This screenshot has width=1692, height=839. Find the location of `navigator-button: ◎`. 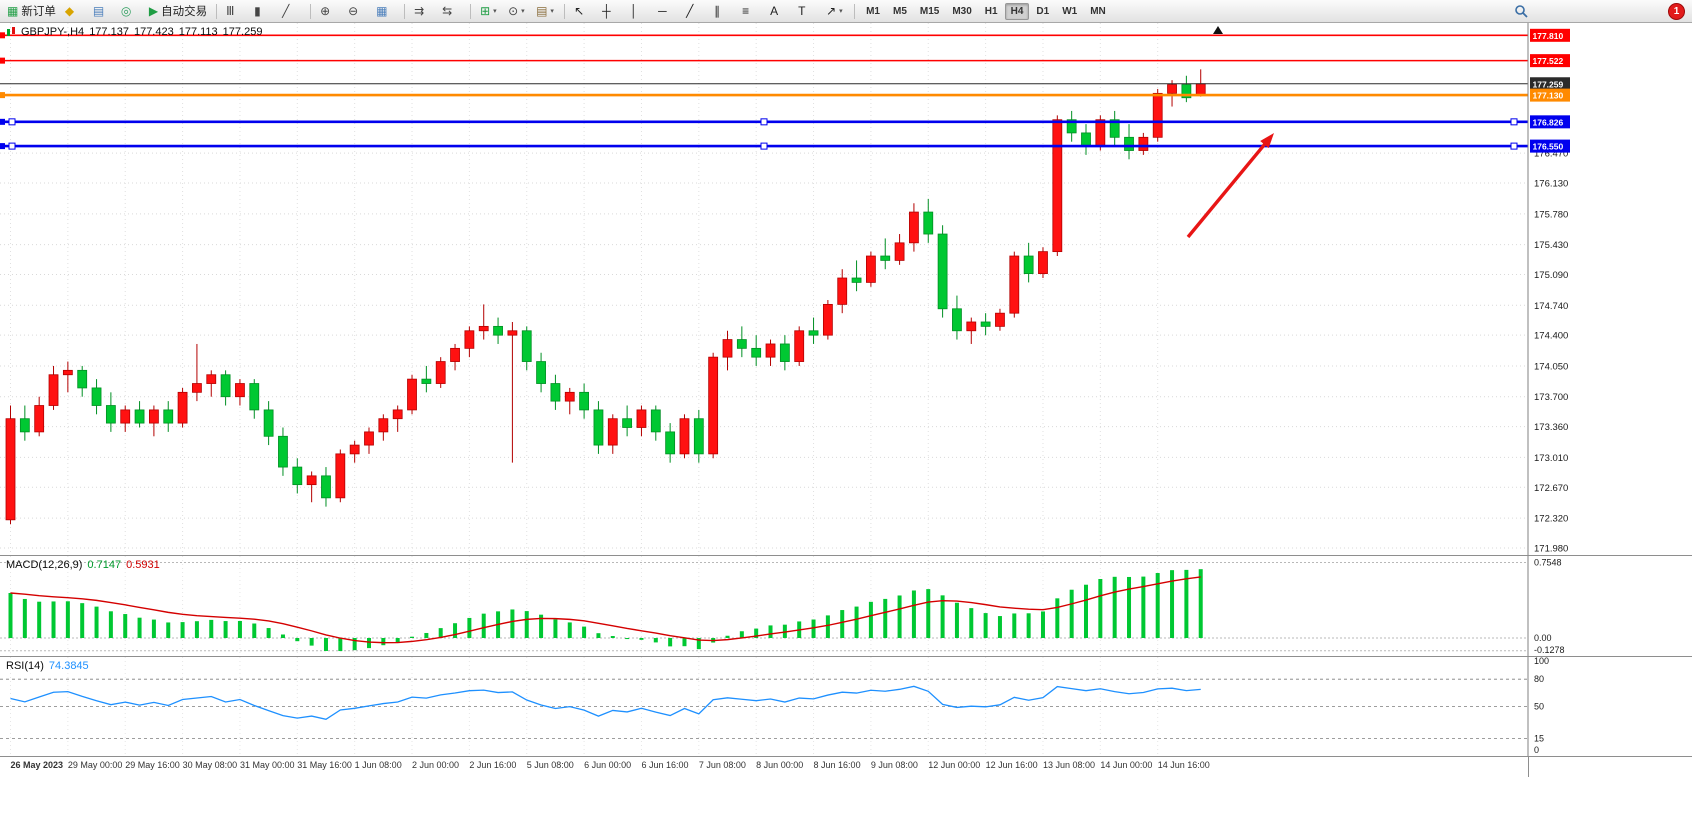

navigator-button: ◎ is located at coordinates (130, 11).